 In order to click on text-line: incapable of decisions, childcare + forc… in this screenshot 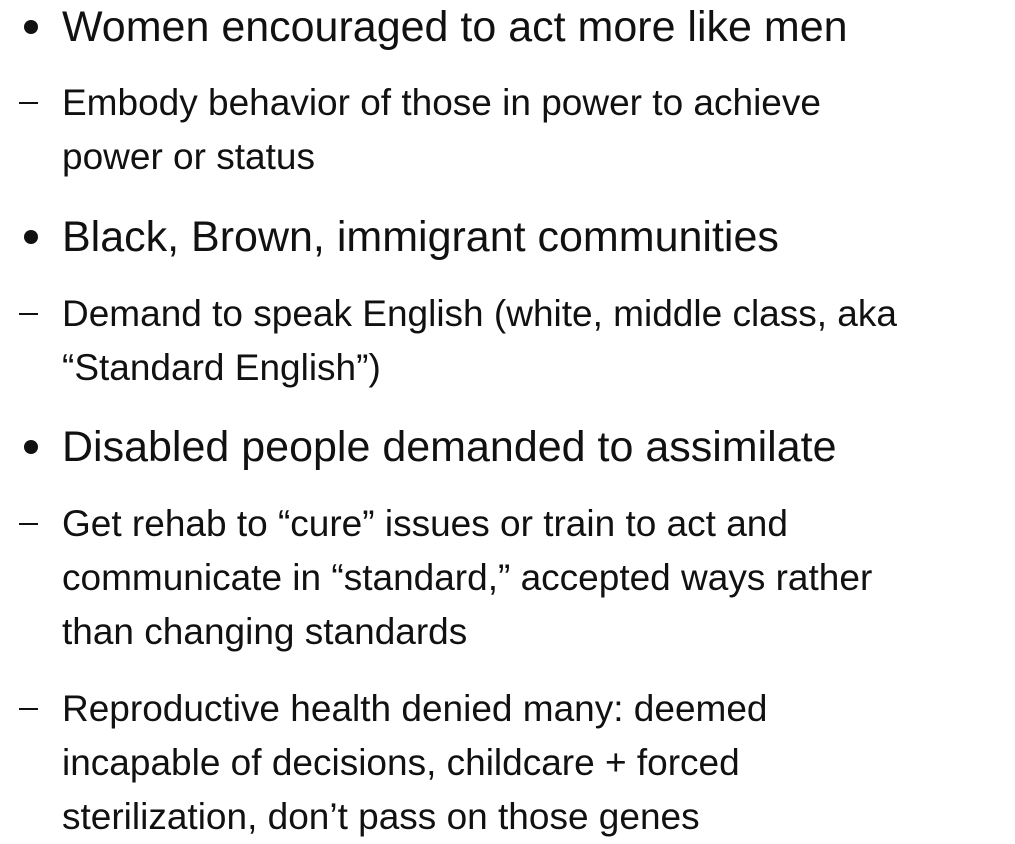, I will do `click(401, 762)`.